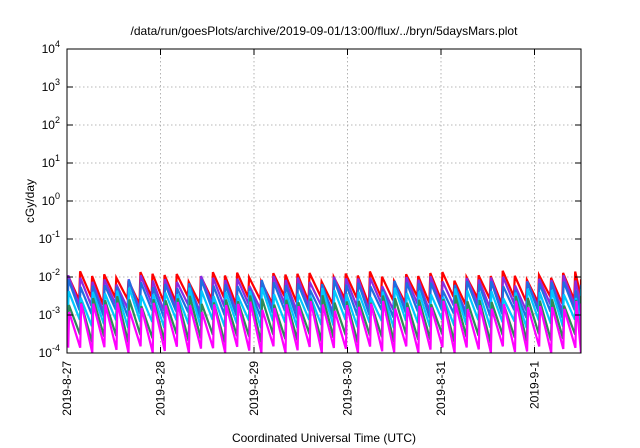  Describe the element at coordinates (254, 388) in the screenshot. I see `x-tick-label: 2019-8-29` at that location.